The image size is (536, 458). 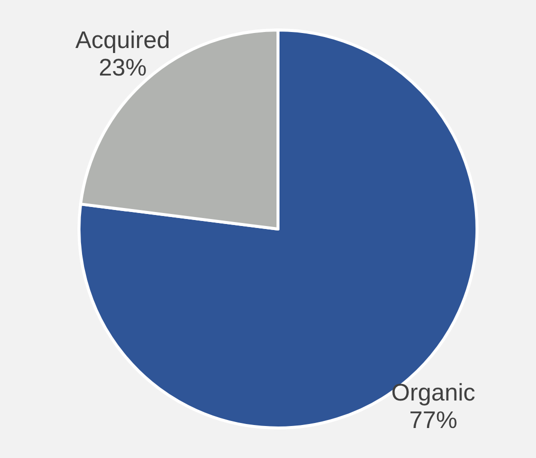 I want to click on slice-label: Organic, so click(x=433, y=392).